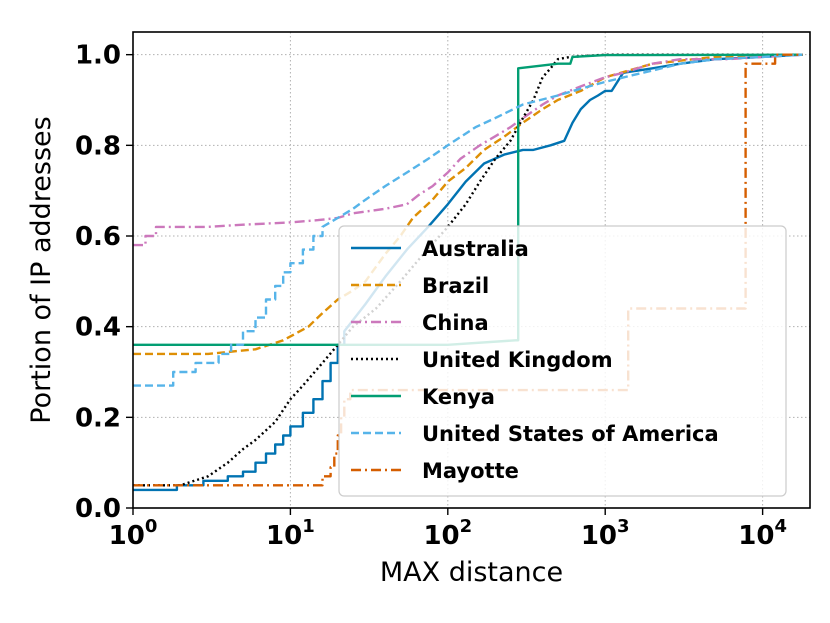  Describe the element at coordinates (458, 397) in the screenshot. I see `legend-label: Kenya` at that location.